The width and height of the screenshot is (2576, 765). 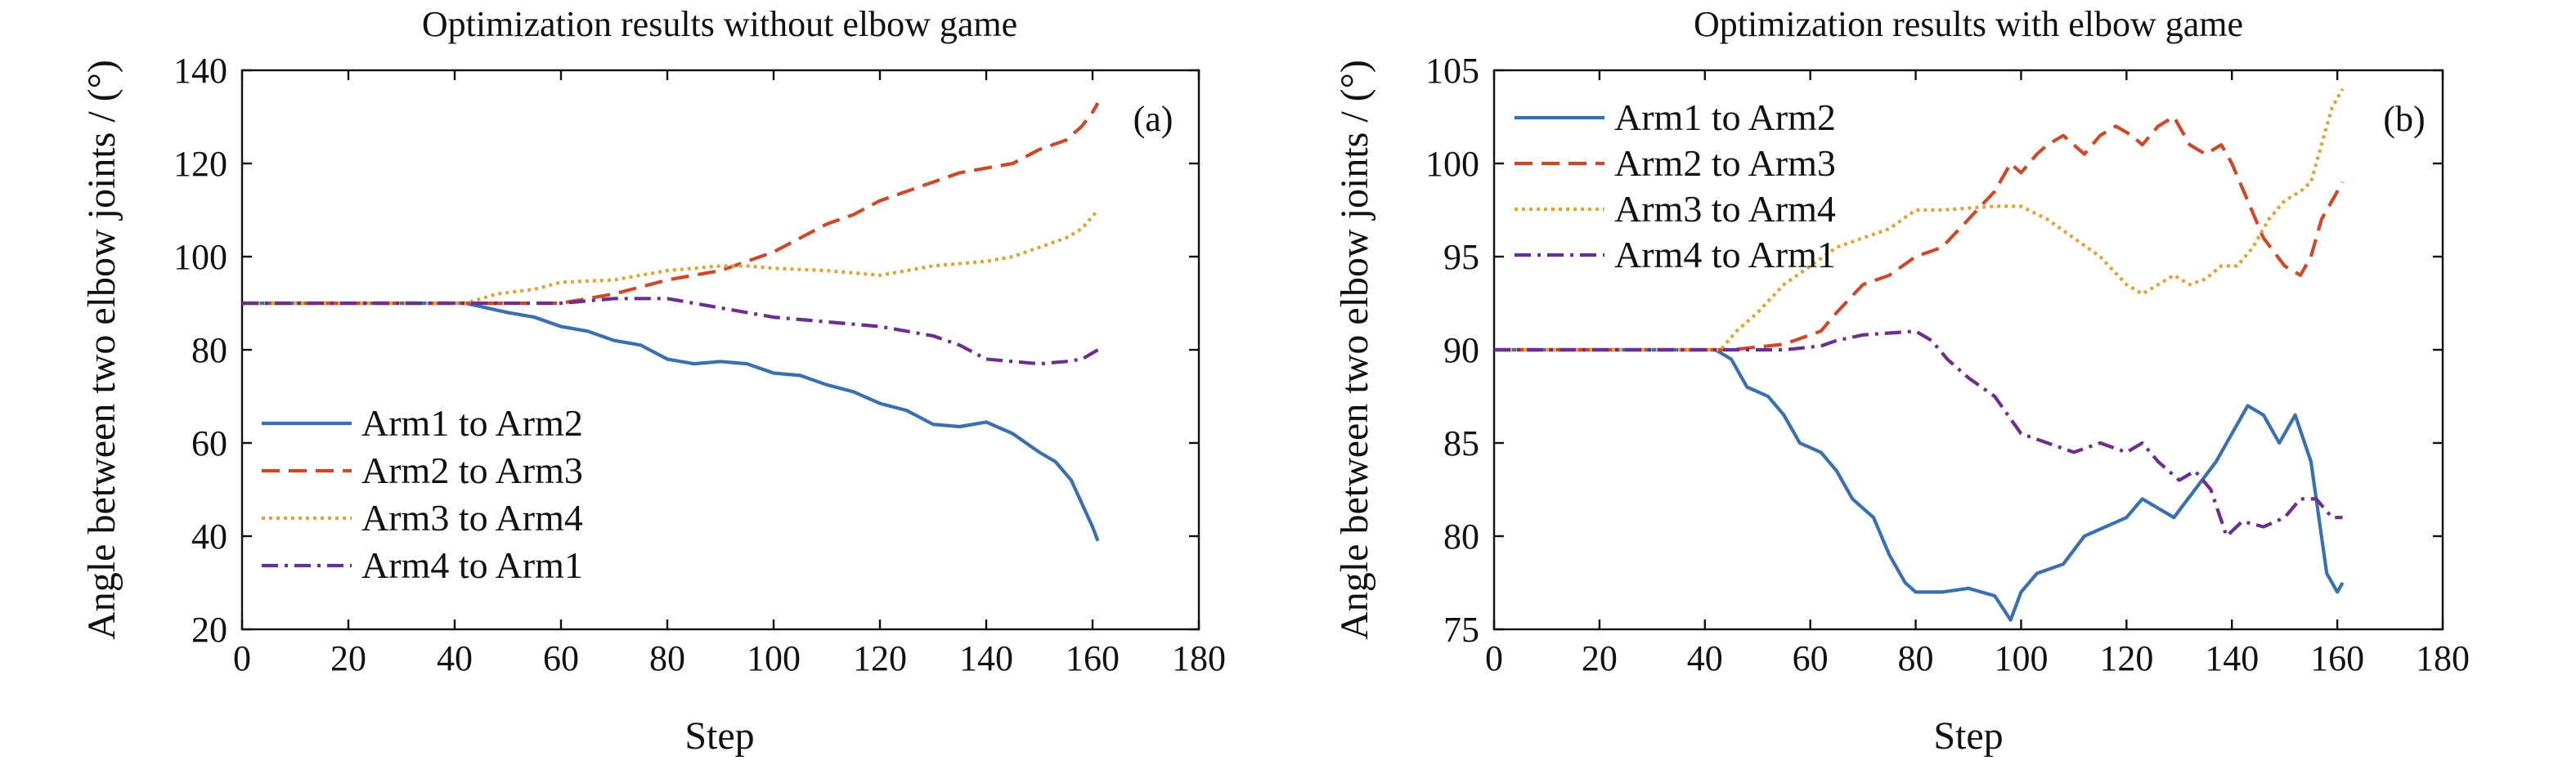 I want to click on x-tick-label-b: 60, so click(x=1811, y=658).